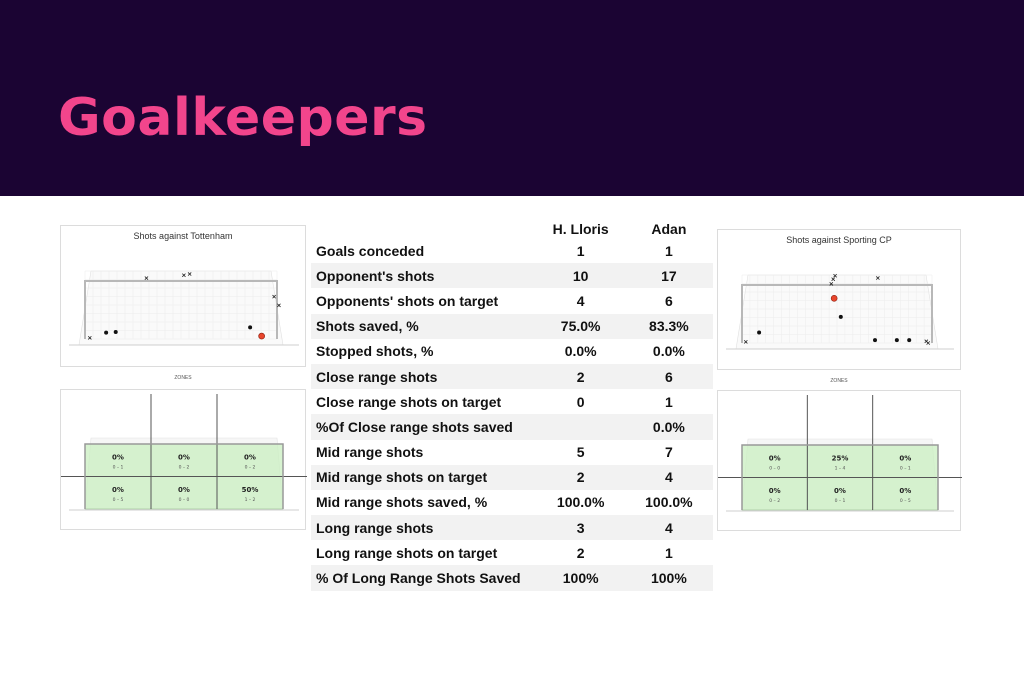  What do you see at coordinates (402, 477) in the screenshot?
I see `table-cell-metric: Mid range shots on target` at bounding box center [402, 477].